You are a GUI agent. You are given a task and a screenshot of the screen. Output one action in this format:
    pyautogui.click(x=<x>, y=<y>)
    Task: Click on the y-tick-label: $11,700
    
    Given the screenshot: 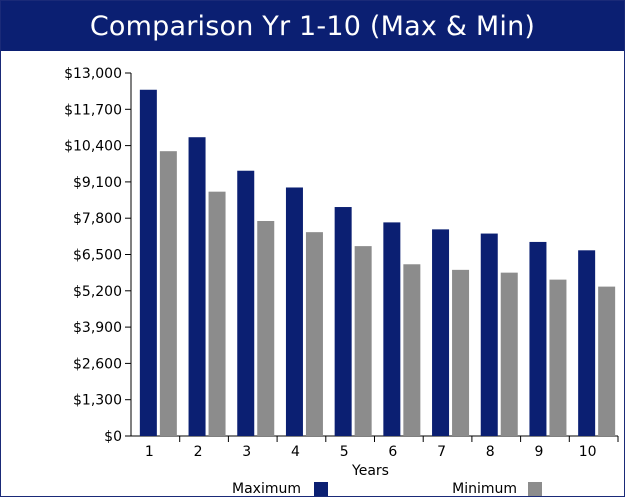 What is the action you would take?
    pyautogui.click(x=93, y=110)
    